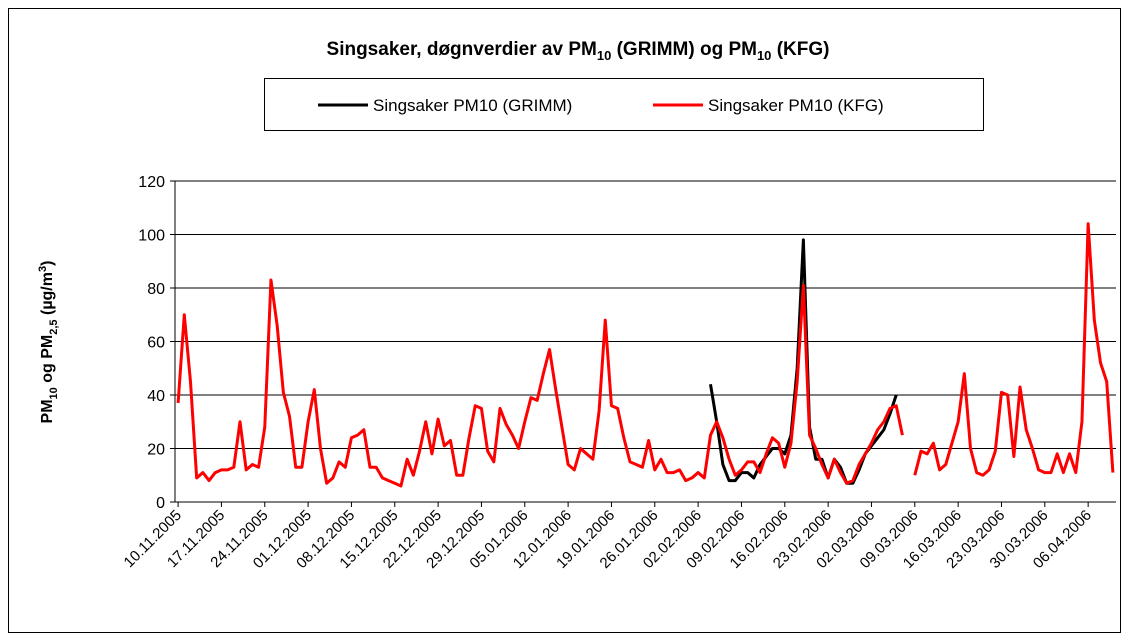 The height and width of the screenshot is (641, 1129). Describe the element at coordinates (462, 49) in the screenshot. I see `title-part: Singsaker, døgnverdier av PM` at that location.